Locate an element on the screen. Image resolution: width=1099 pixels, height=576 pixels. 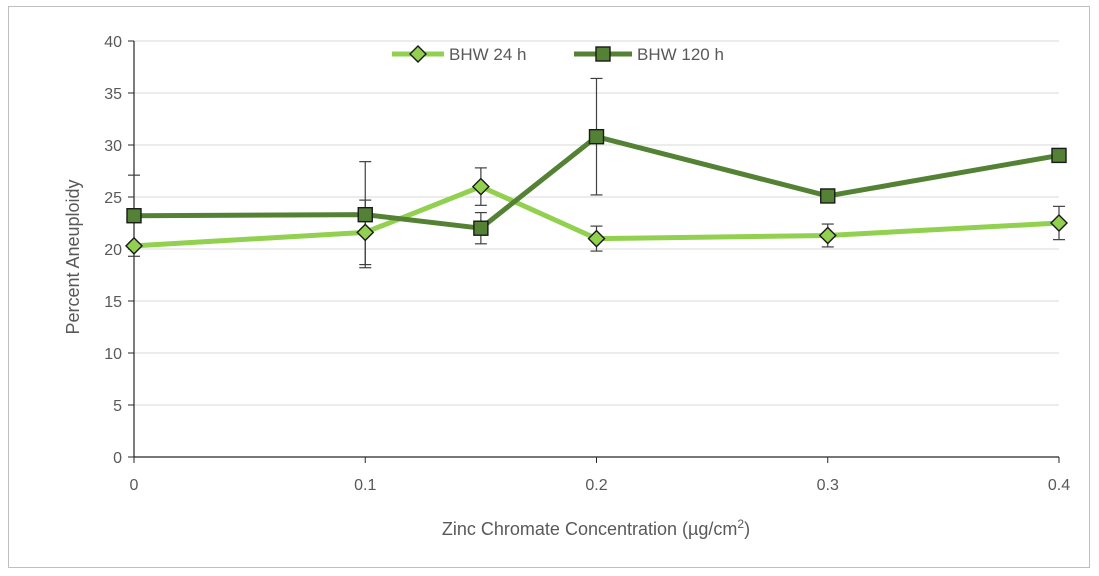
legend: BHW 24 h BHW 120 h is located at coordinates (558, 54).